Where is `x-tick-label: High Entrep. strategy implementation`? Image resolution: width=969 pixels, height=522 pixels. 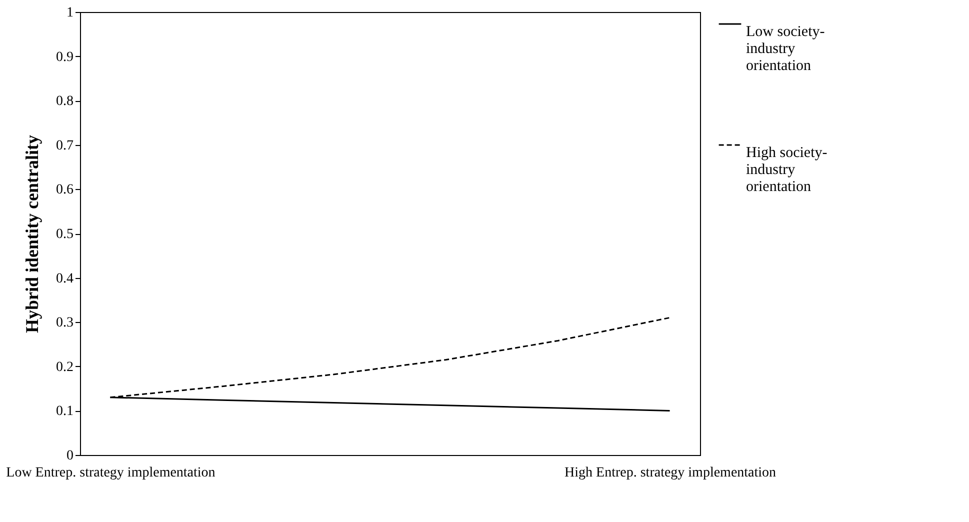 x-tick-label: High Entrep. strategy implementation is located at coordinates (670, 473).